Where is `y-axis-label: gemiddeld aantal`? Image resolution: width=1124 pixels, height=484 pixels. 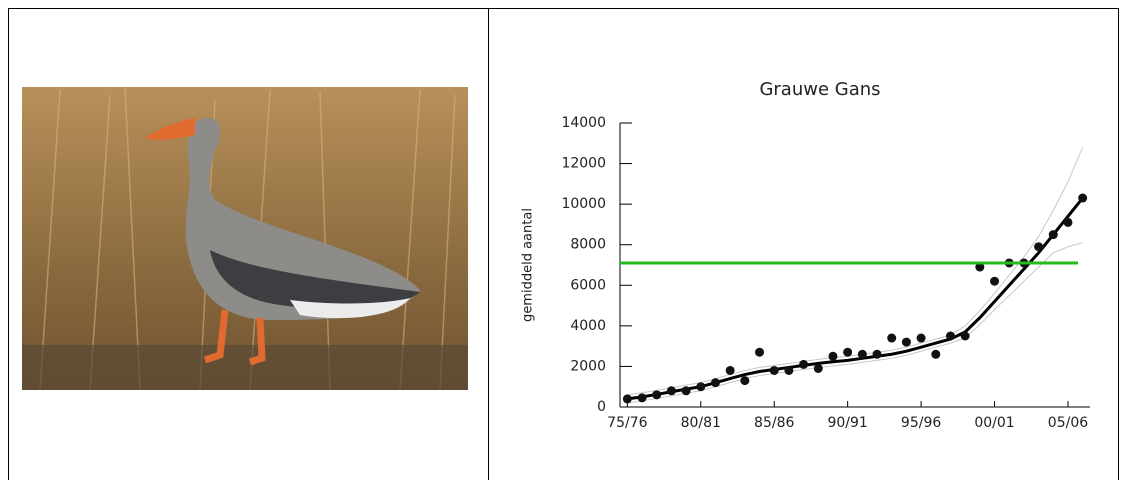 y-axis-label: gemiddeld aantal is located at coordinates (528, 265).